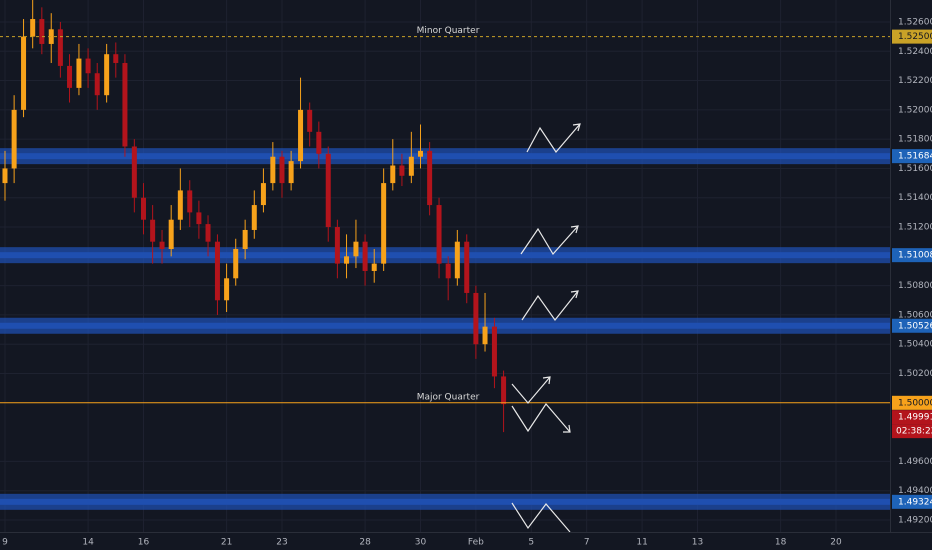 This screenshot has height=550, width=932. I want to click on zone-label: 1.51008, so click(915, 256).